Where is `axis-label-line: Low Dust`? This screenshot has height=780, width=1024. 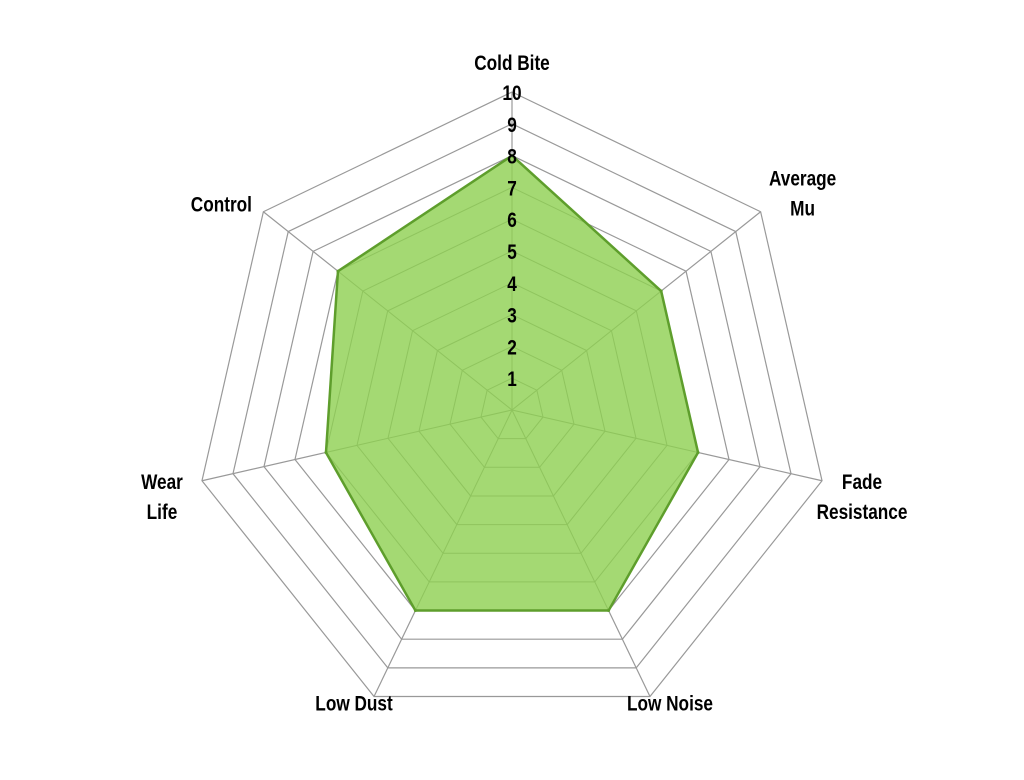 axis-label-line: Low Dust is located at coordinates (354, 704).